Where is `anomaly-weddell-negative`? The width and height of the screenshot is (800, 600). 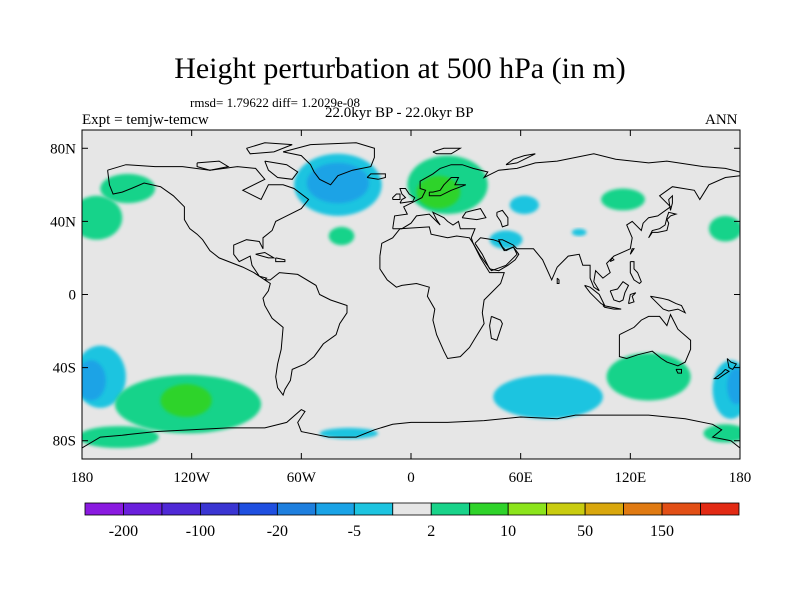
anomaly-weddell-negative is located at coordinates (349, 433).